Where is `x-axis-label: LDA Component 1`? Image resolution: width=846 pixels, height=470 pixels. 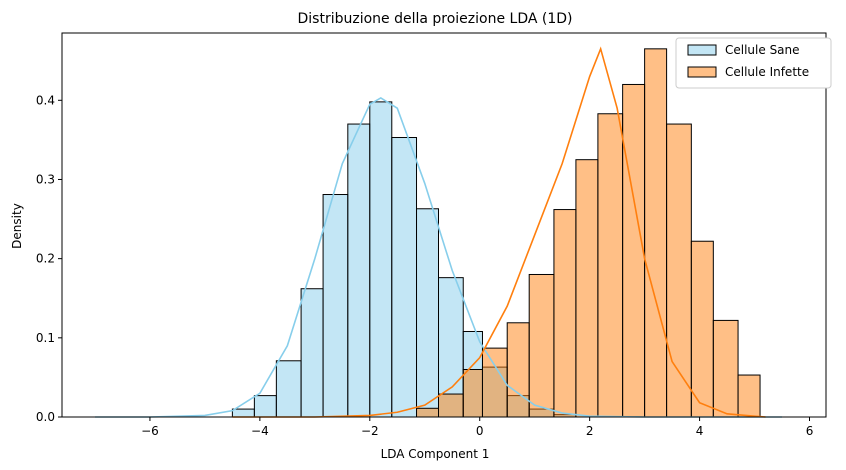
x-axis-label: LDA Component 1 is located at coordinates (435, 454).